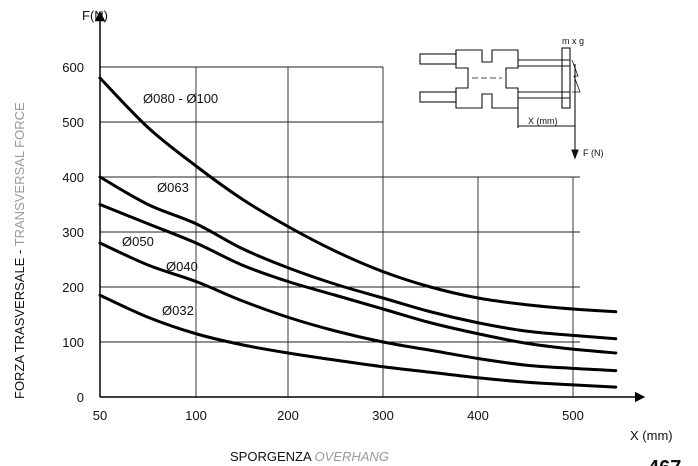 The height and width of the screenshot is (466, 698). What do you see at coordinates (138, 241) in the screenshot?
I see `series-label-2: Ø050` at bounding box center [138, 241].